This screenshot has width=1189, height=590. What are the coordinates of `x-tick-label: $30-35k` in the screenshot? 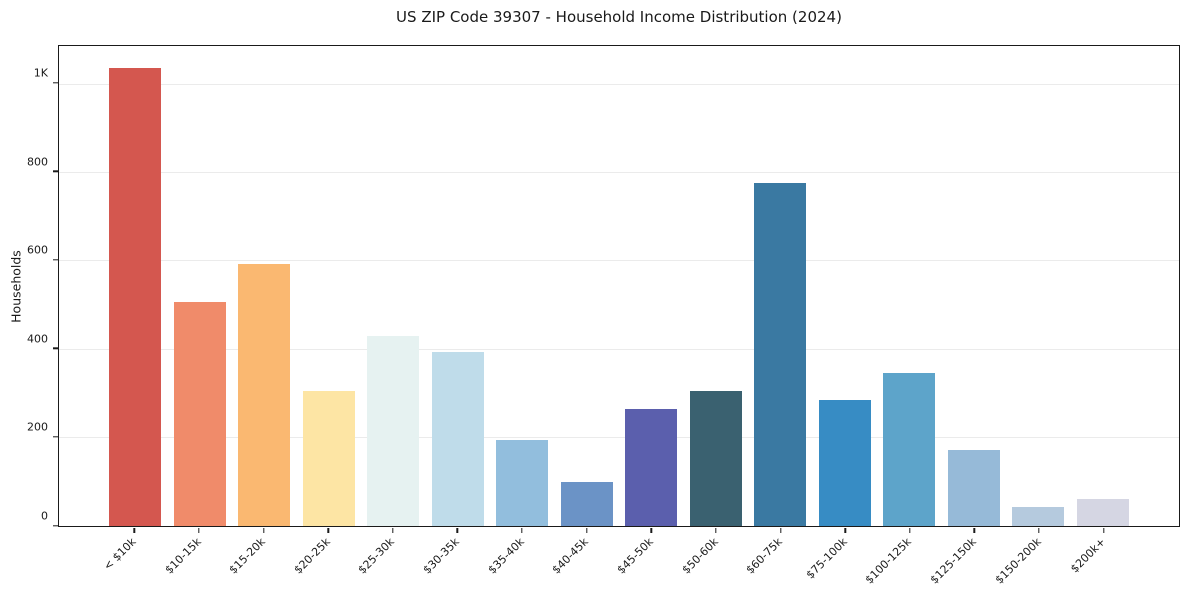 It's located at (441, 556).